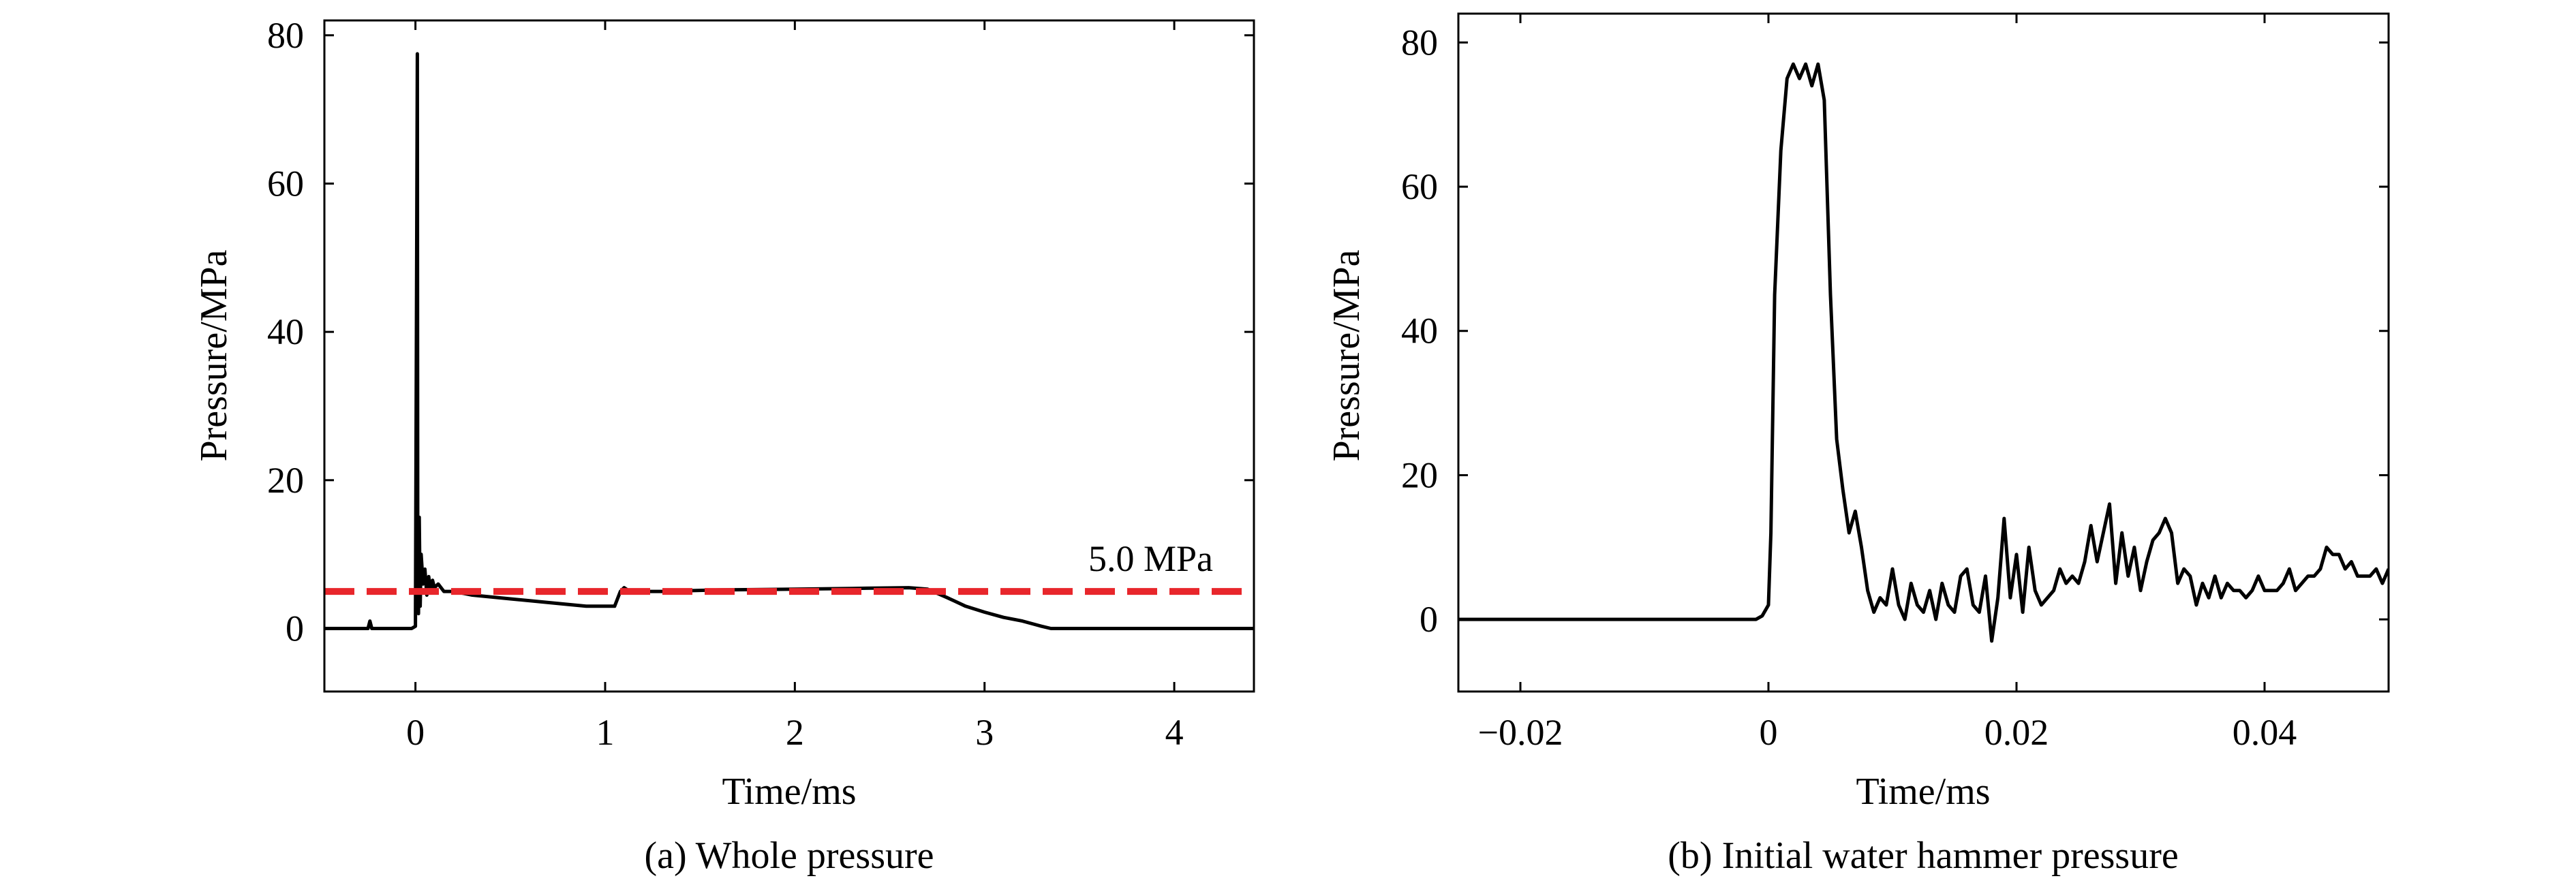 This screenshot has width=2576, height=885. I want to click on panel-a-x-tick-label: 2, so click(795, 733).